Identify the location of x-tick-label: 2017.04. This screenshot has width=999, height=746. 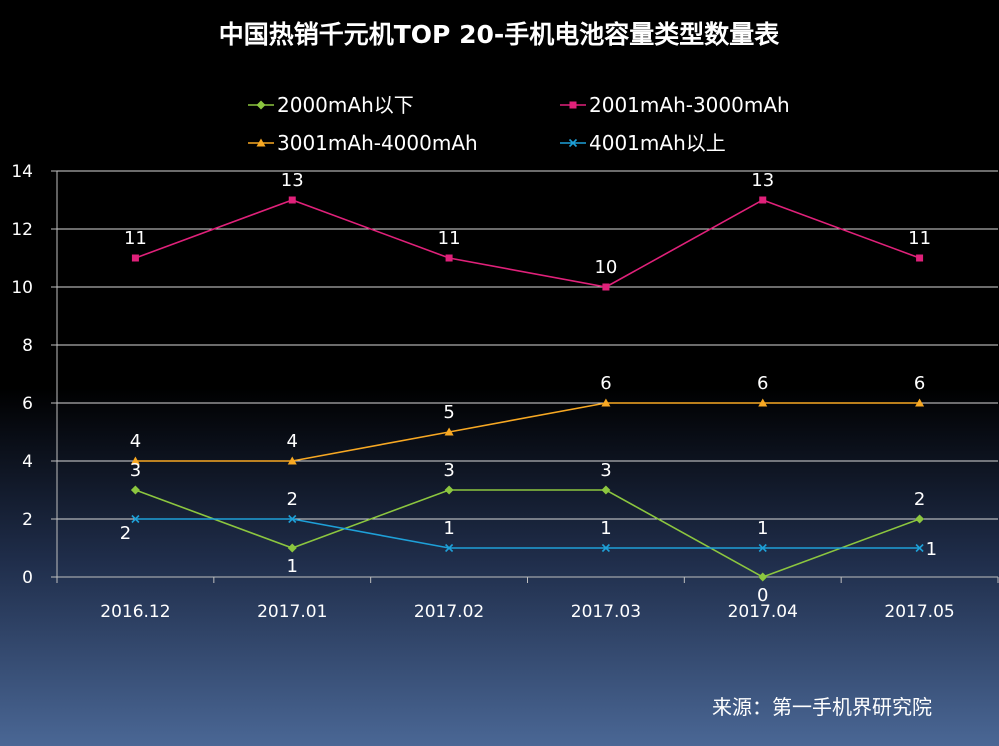
(763, 612).